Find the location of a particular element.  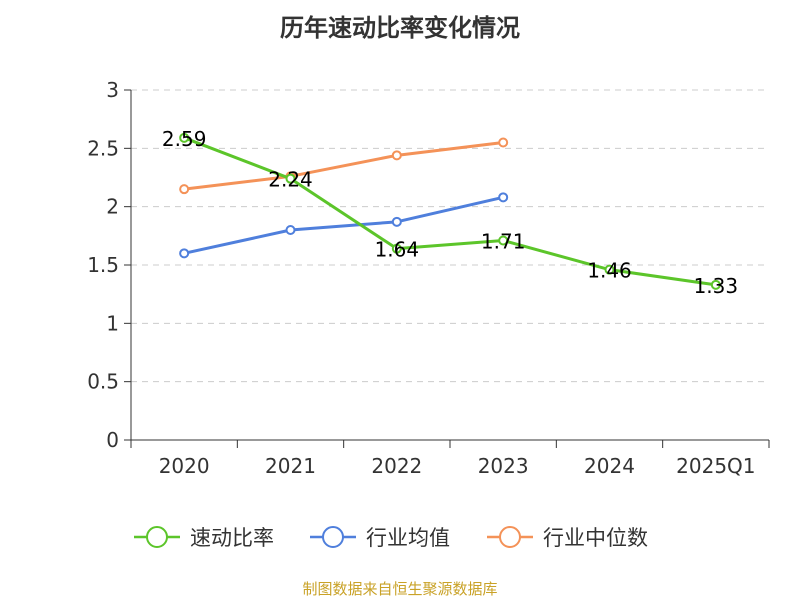

x-tick-label: 2024 is located at coordinates (609, 466).